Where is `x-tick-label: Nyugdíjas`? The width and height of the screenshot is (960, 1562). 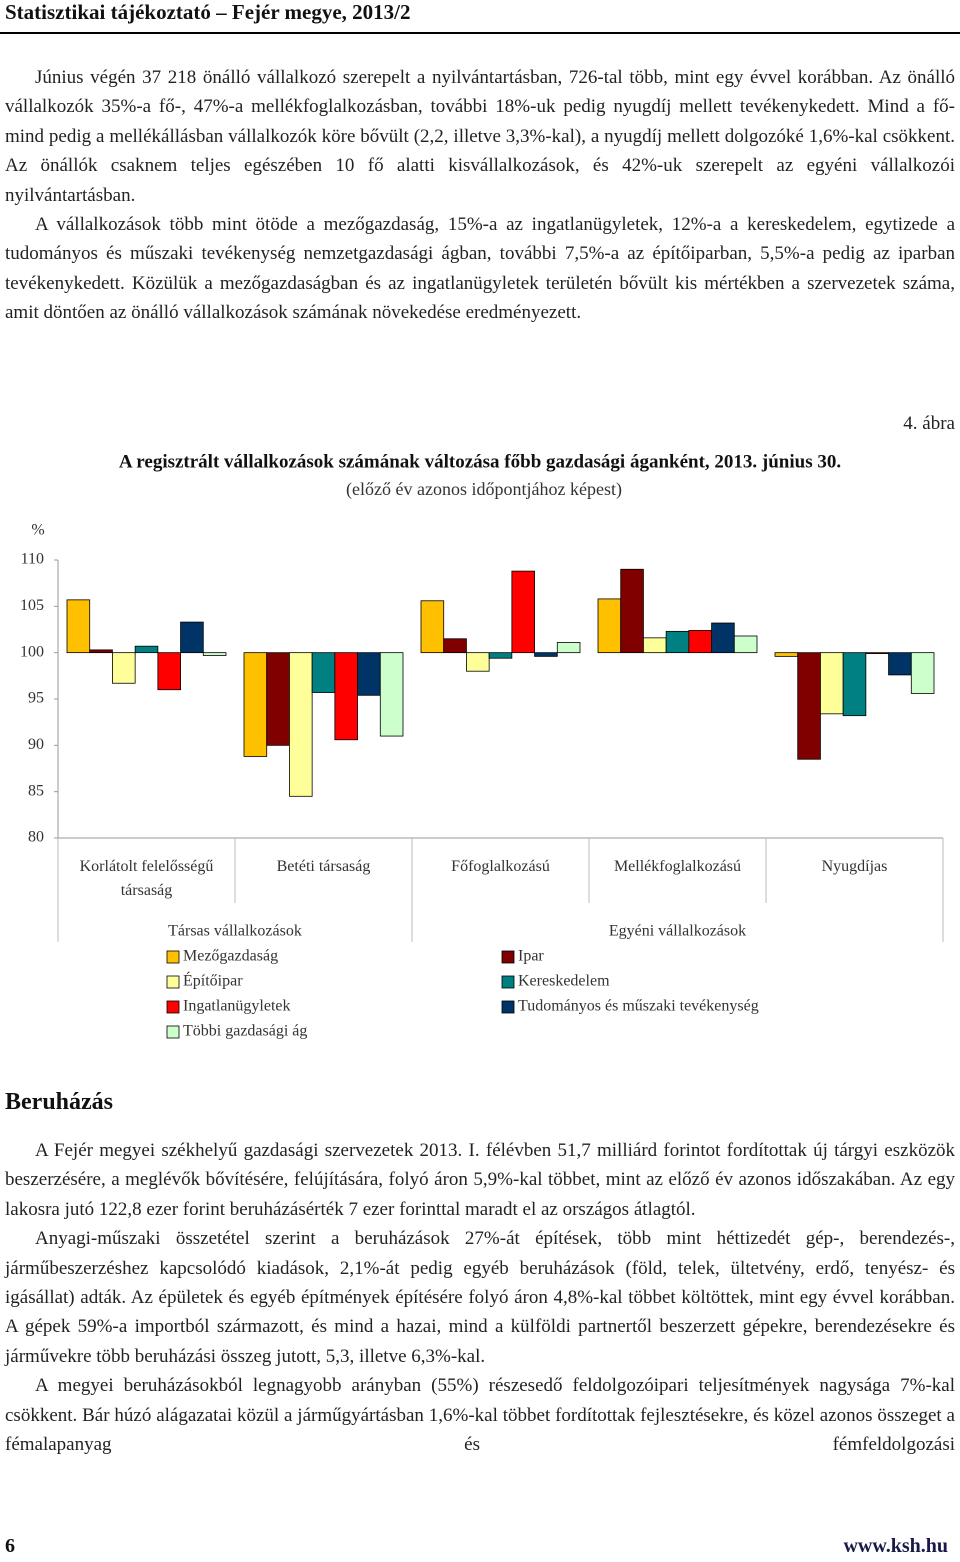
x-tick-label: Nyugdíjas is located at coordinates (854, 866).